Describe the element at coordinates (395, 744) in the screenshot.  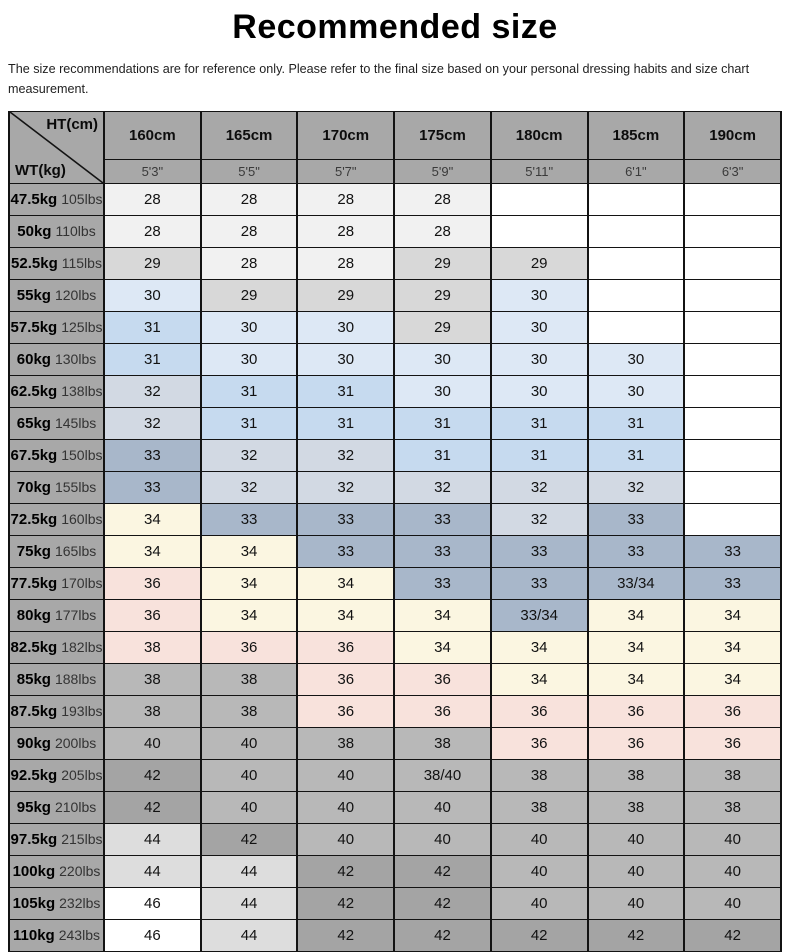
I see `table-row: 90kg 200lbs 40 40 38 38 36 36 36` at that location.